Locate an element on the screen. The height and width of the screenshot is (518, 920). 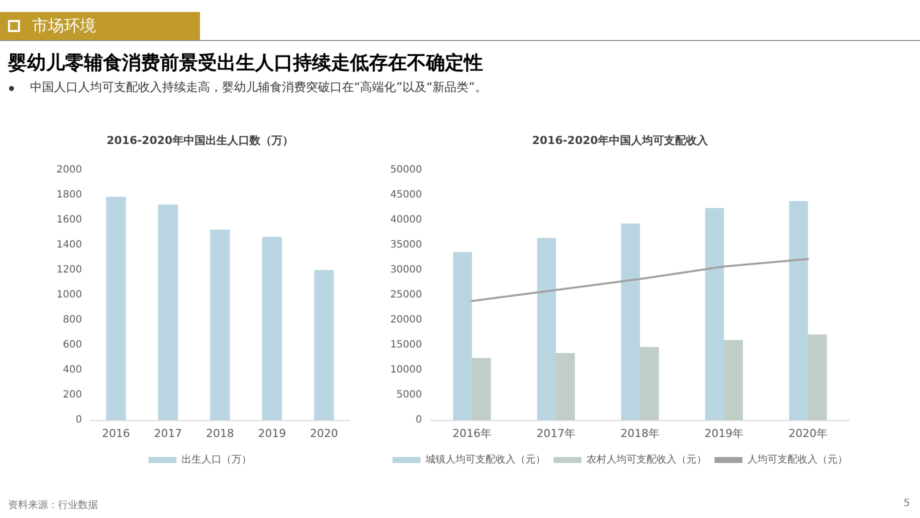
y-tick-label: 1600 is located at coordinates (69, 220).